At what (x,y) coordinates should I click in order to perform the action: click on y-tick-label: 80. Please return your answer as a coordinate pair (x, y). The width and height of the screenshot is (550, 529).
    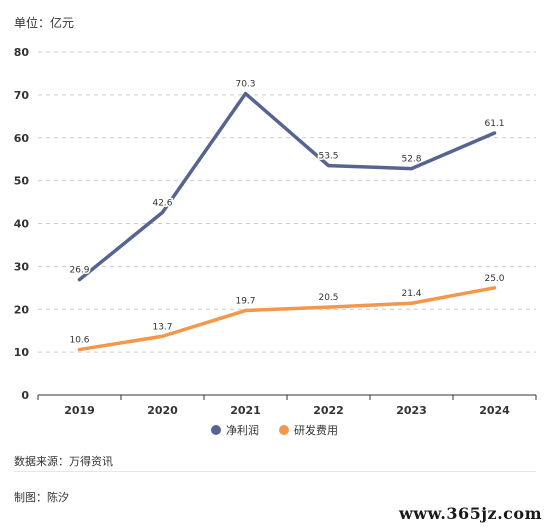
    Looking at the image, I should click on (22, 52).